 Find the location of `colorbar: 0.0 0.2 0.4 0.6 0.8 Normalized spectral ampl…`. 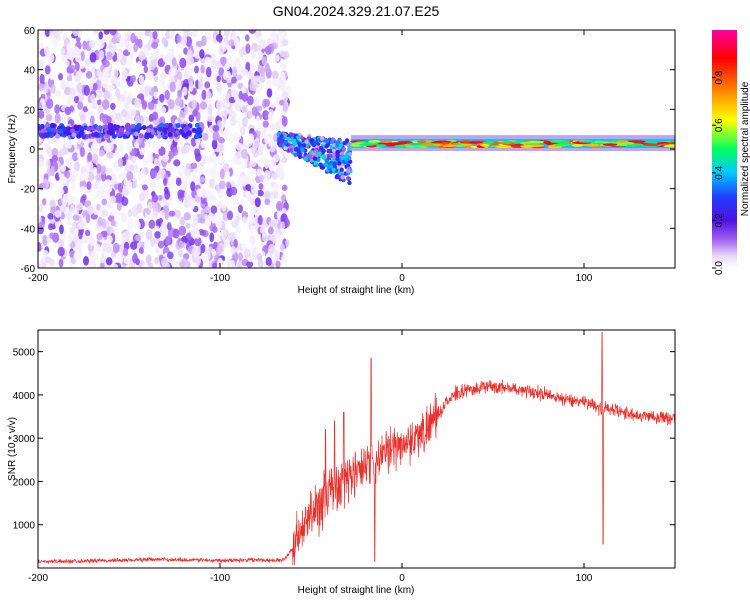

colorbar: 0.0 0.2 0.4 0.6 0.8 Normalized spectral ampl… is located at coordinates (731, 152).